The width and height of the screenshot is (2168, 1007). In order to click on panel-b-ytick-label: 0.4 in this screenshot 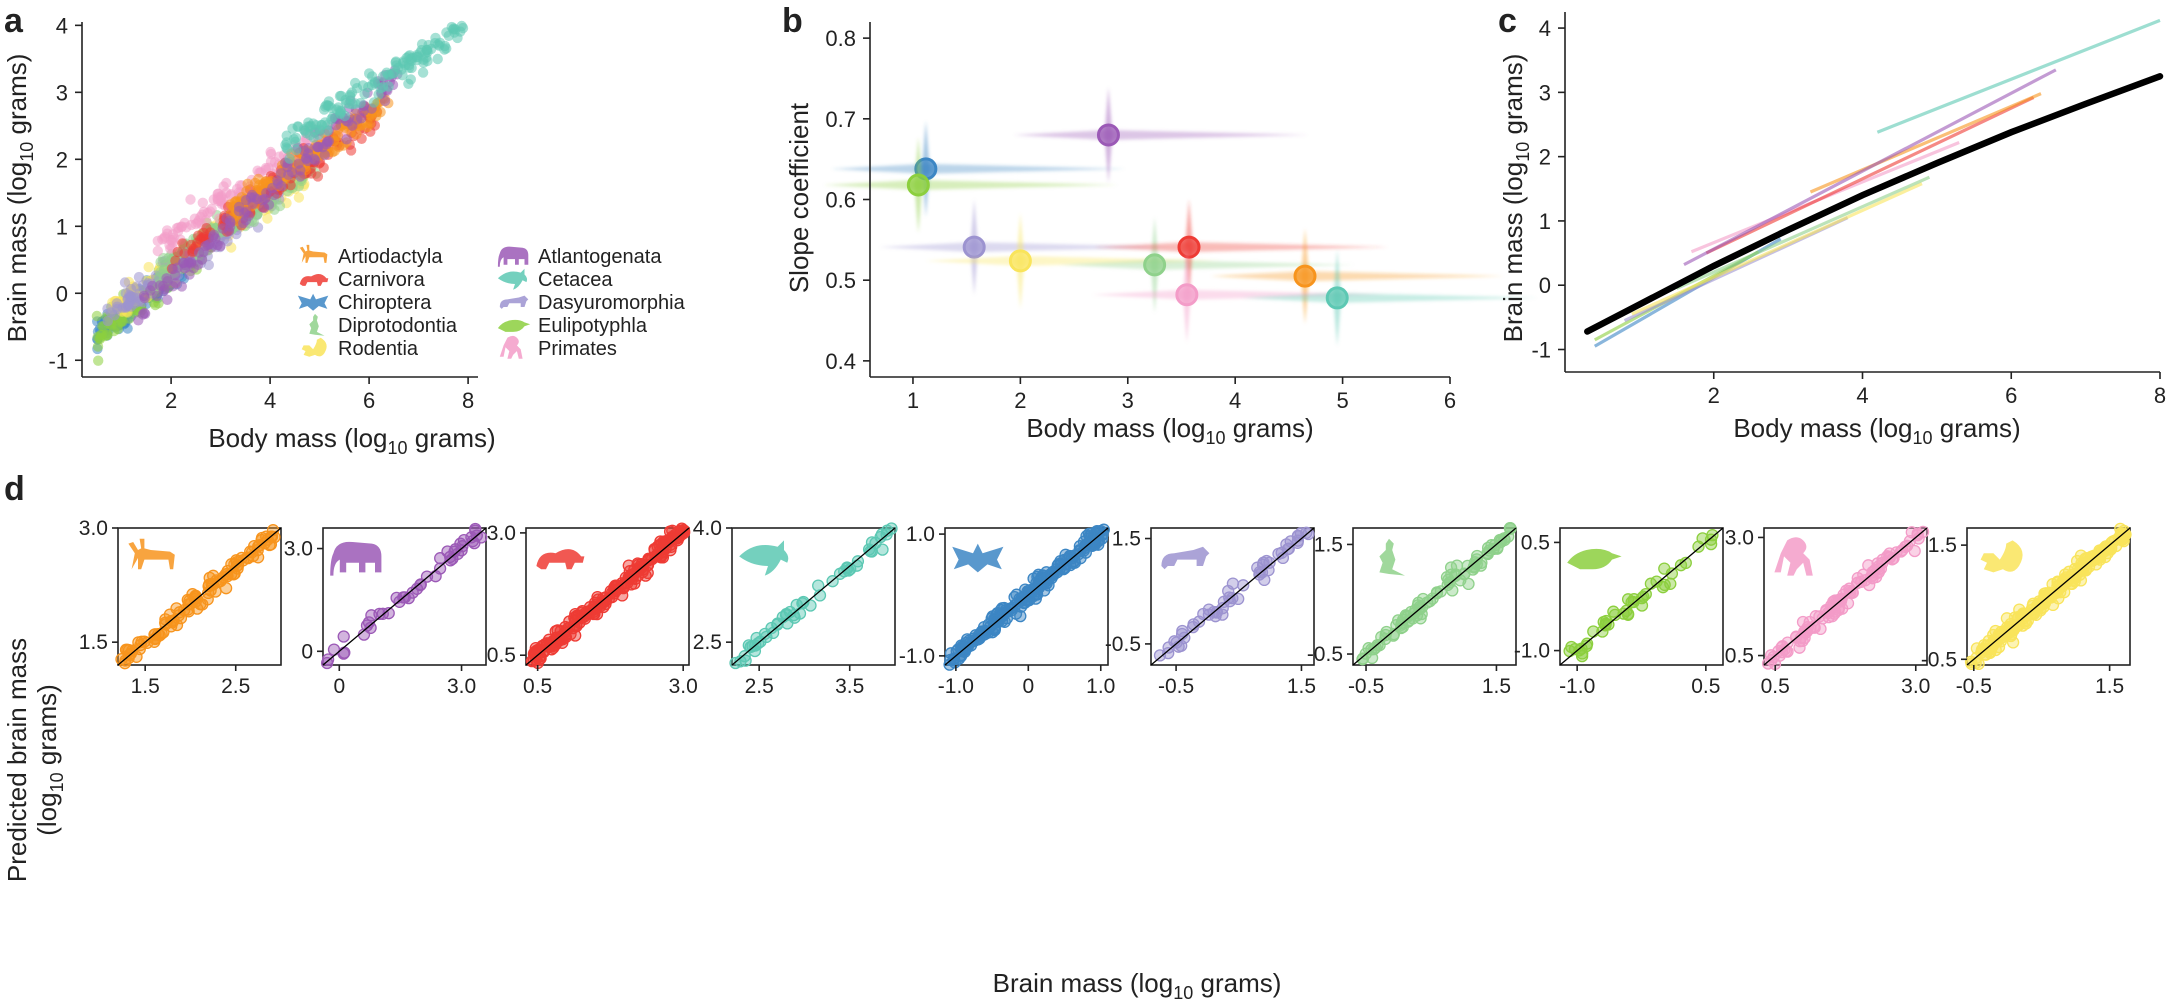, I will do `click(840, 361)`.